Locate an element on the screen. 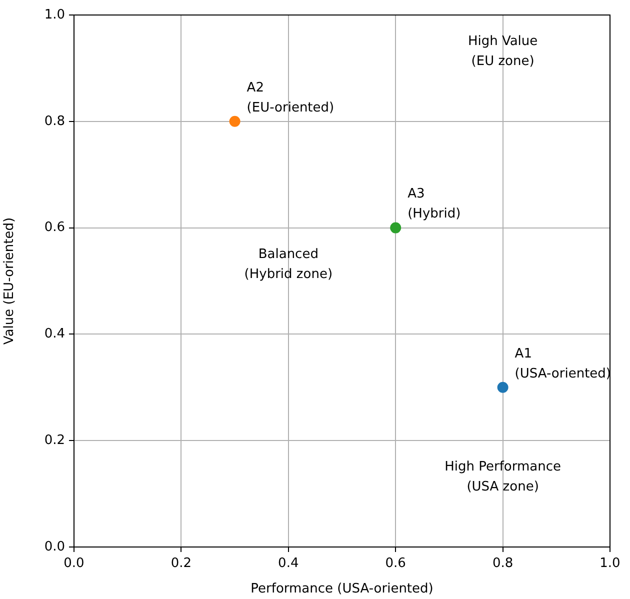 The width and height of the screenshot is (630, 599). x-tick-label: 0.2 is located at coordinates (181, 564).